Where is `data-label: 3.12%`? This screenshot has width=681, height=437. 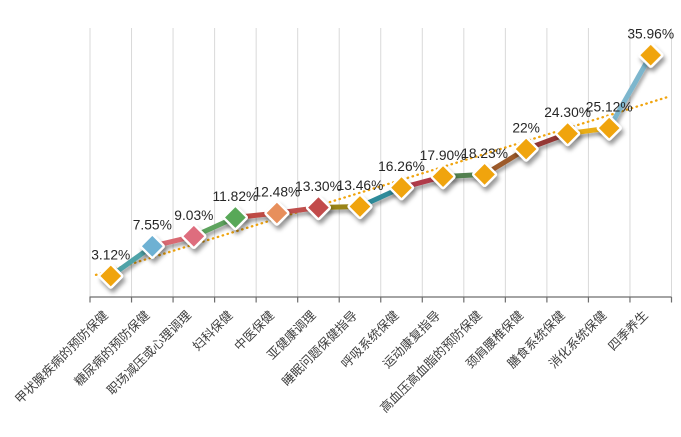
data-label: 3.12% is located at coordinates (110, 255).